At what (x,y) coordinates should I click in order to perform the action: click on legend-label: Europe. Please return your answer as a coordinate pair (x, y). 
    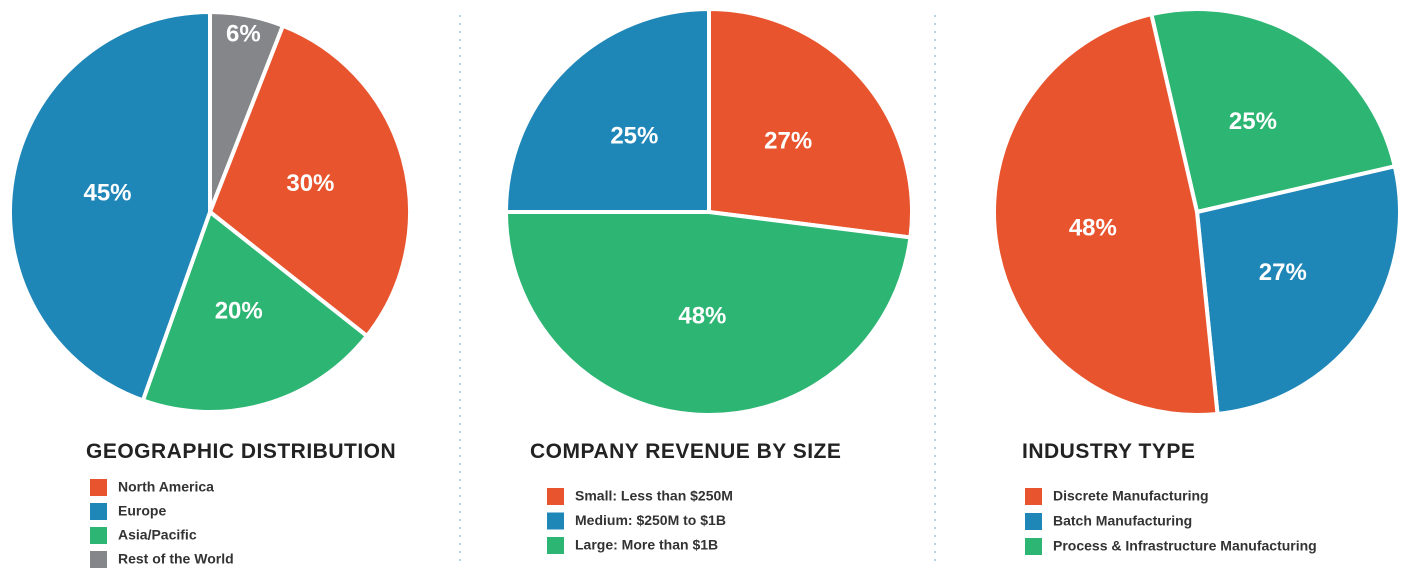
    Looking at the image, I should click on (142, 511).